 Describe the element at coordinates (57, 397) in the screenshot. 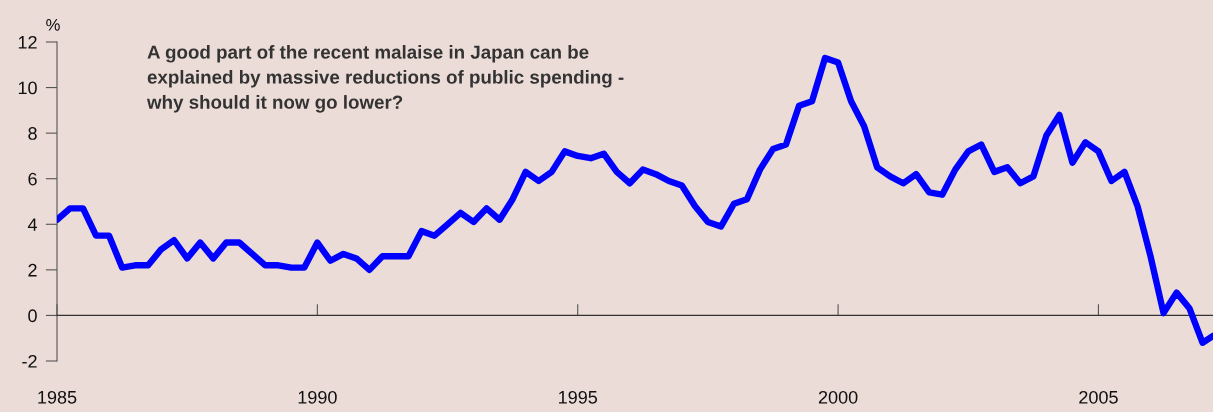

I see `x-tick-label: 1985` at that location.